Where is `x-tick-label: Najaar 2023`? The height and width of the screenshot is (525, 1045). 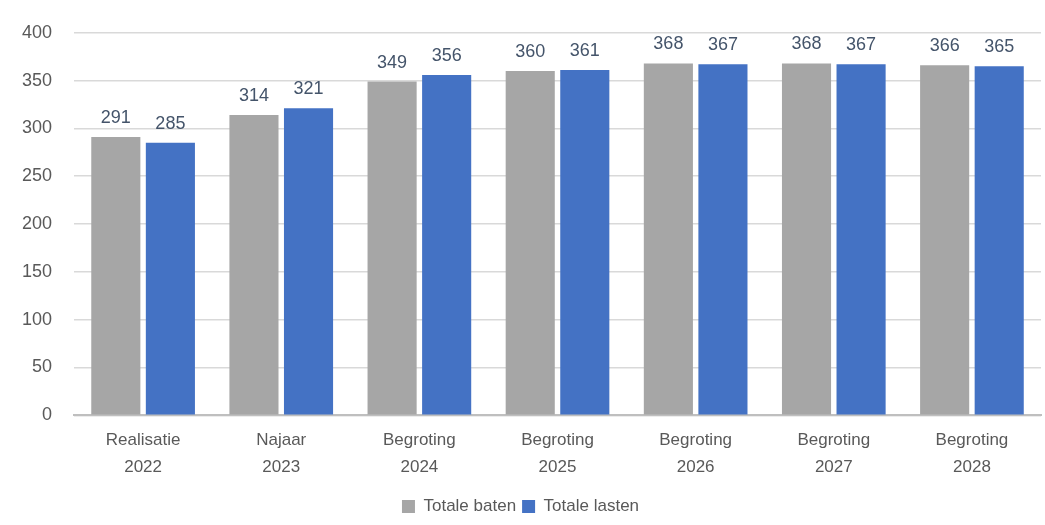
x-tick-label: Najaar 2023 is located at coordinates (281, 453).